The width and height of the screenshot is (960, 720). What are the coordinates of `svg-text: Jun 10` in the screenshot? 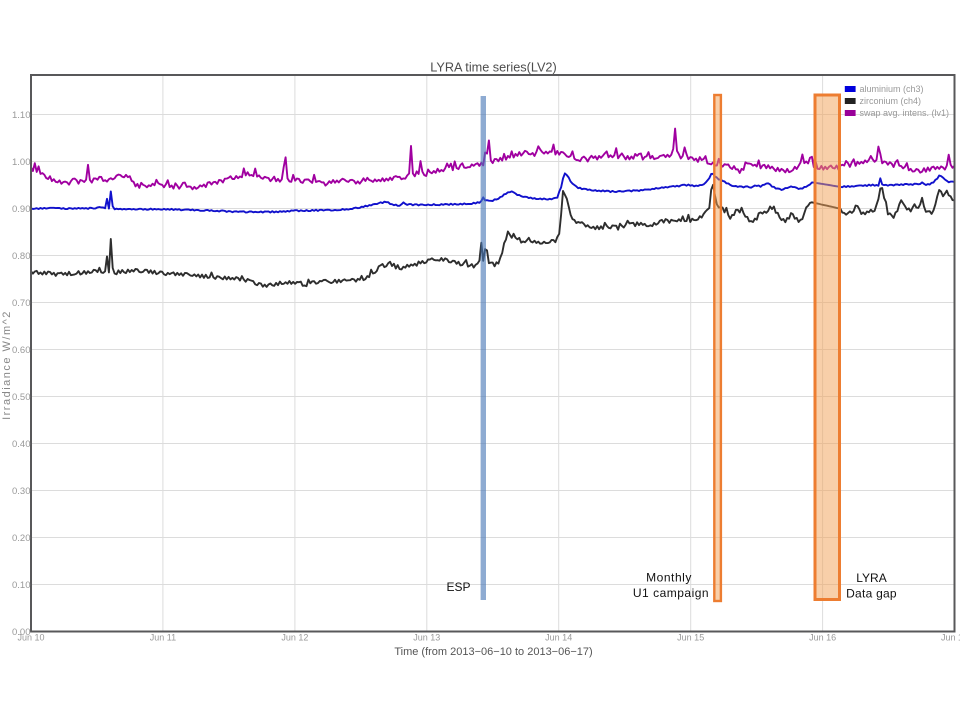 It's located at (30, 638).